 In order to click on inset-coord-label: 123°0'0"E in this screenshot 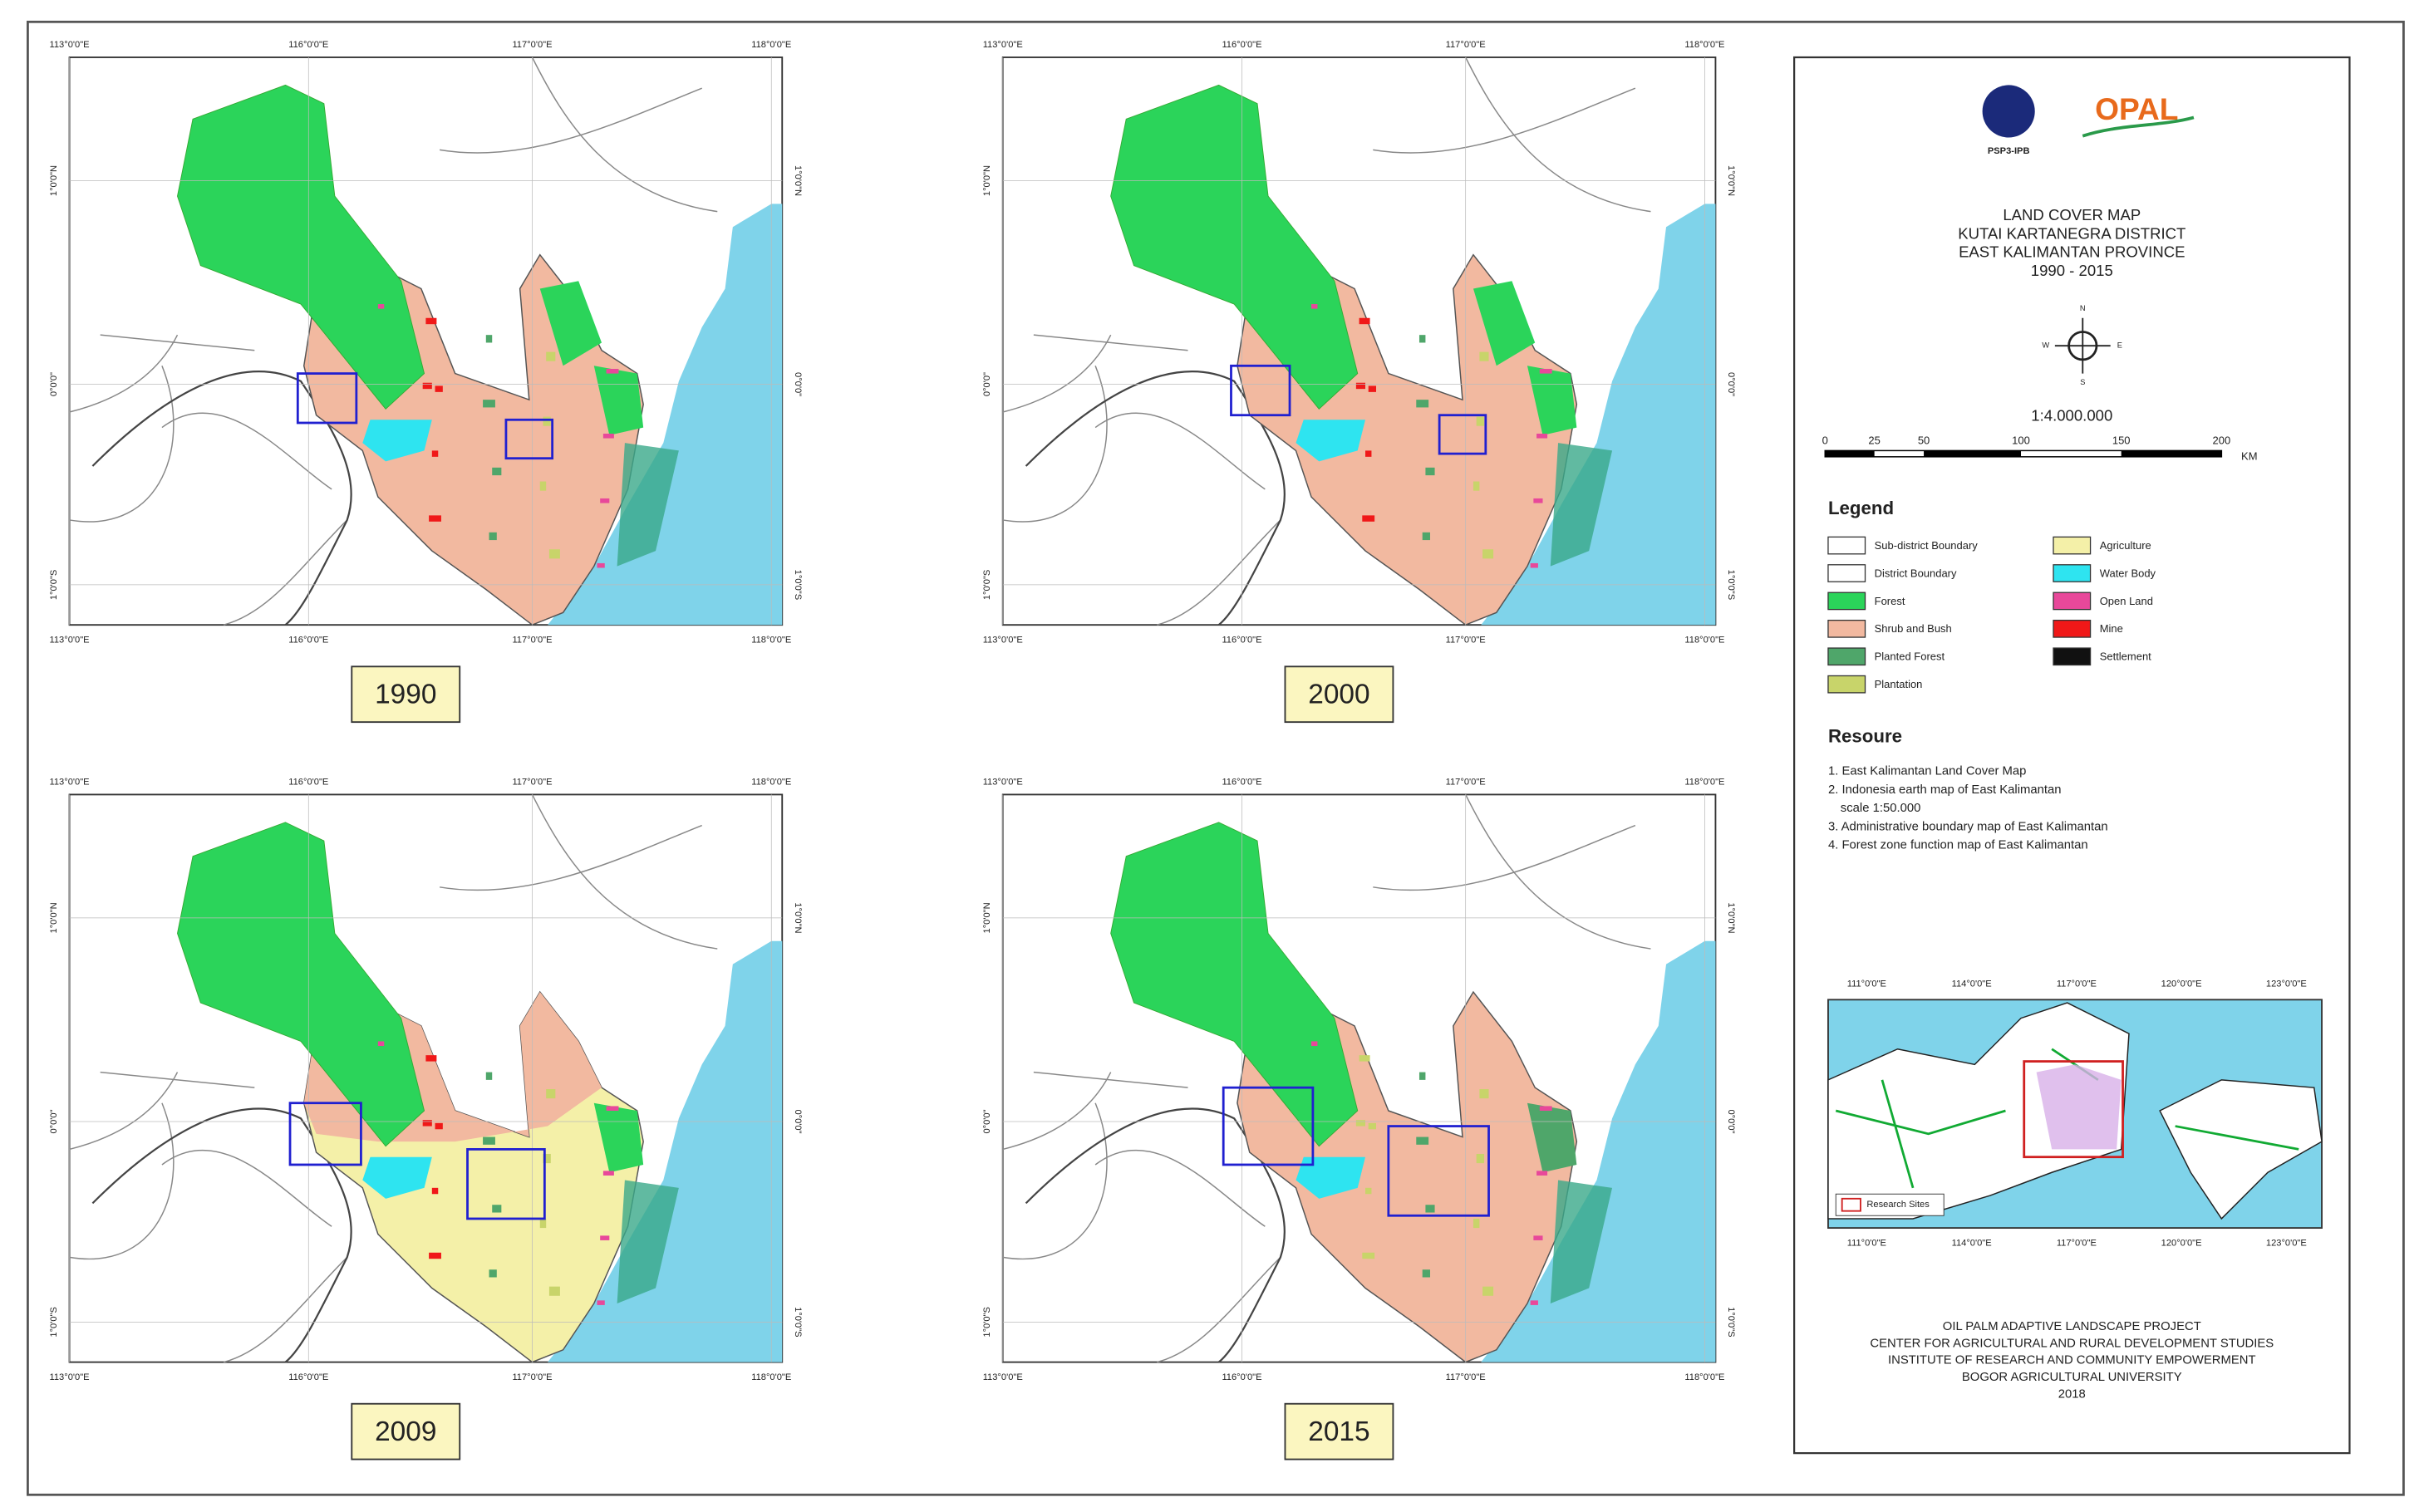, I will do `click(2286, 1244)`.